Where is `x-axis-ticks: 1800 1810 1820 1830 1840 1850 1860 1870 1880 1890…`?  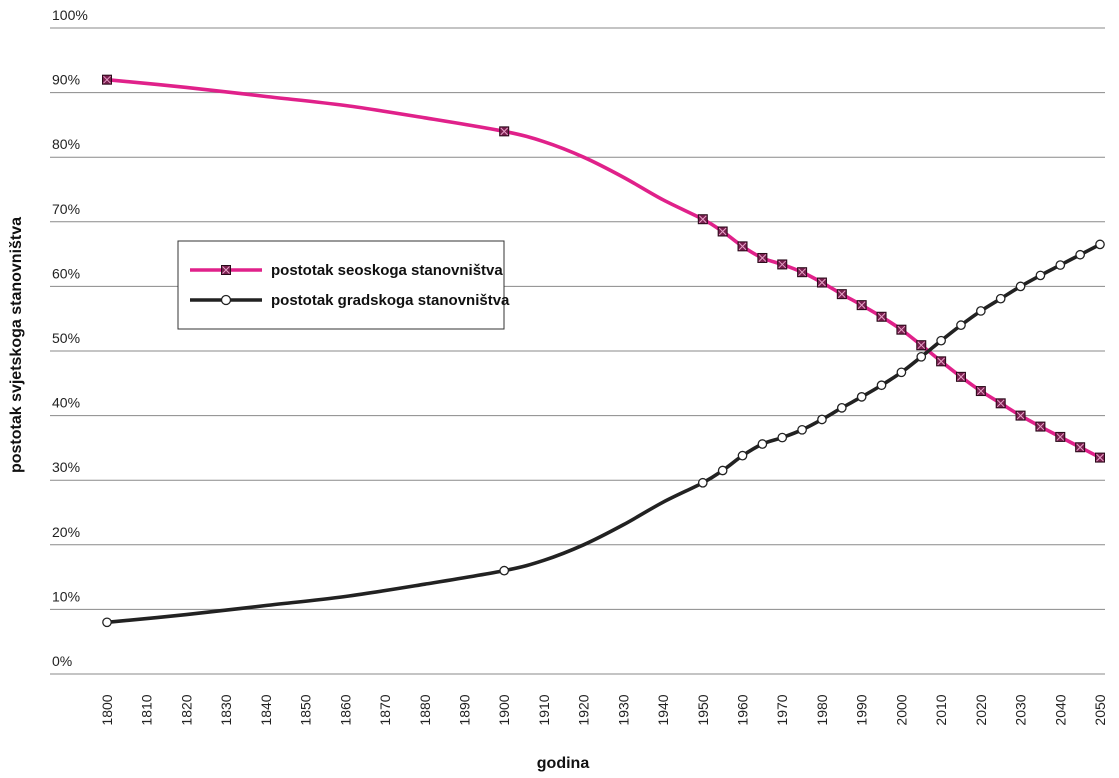 x-axis-ticks: 1800 1810 1820 1830 1840 1850 1860 1870 1880 1890… is located at coordinates (603, 709).